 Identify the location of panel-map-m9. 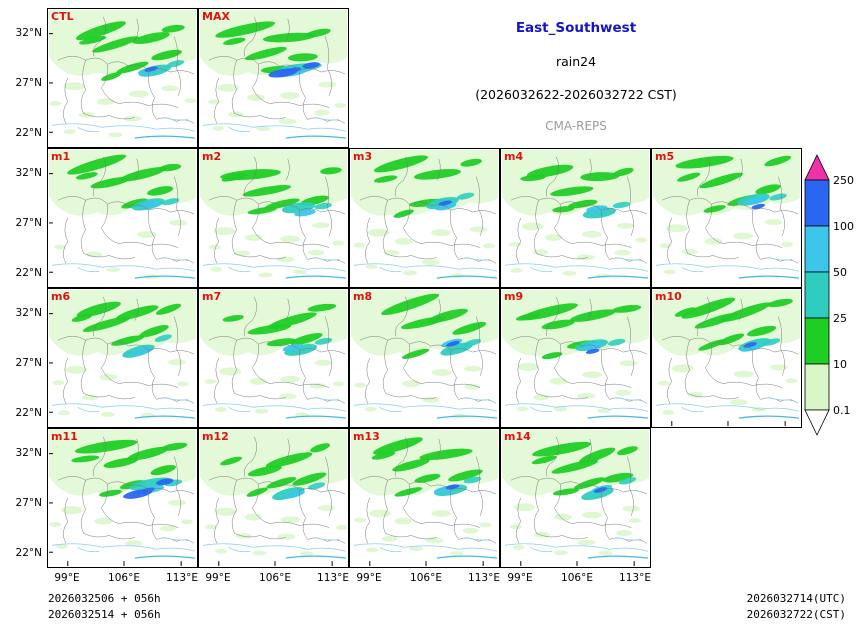
(575, 354).